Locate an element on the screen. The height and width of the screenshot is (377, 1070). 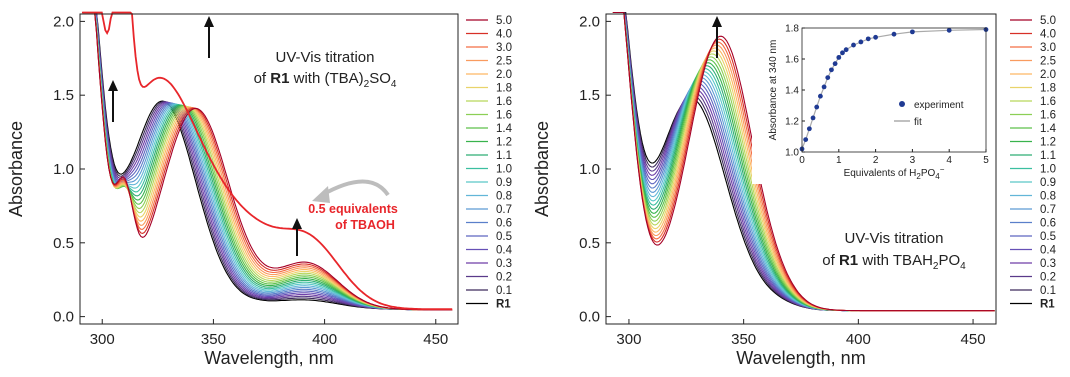
legend-label: 1.4 is located at coordinates (1048, 129).